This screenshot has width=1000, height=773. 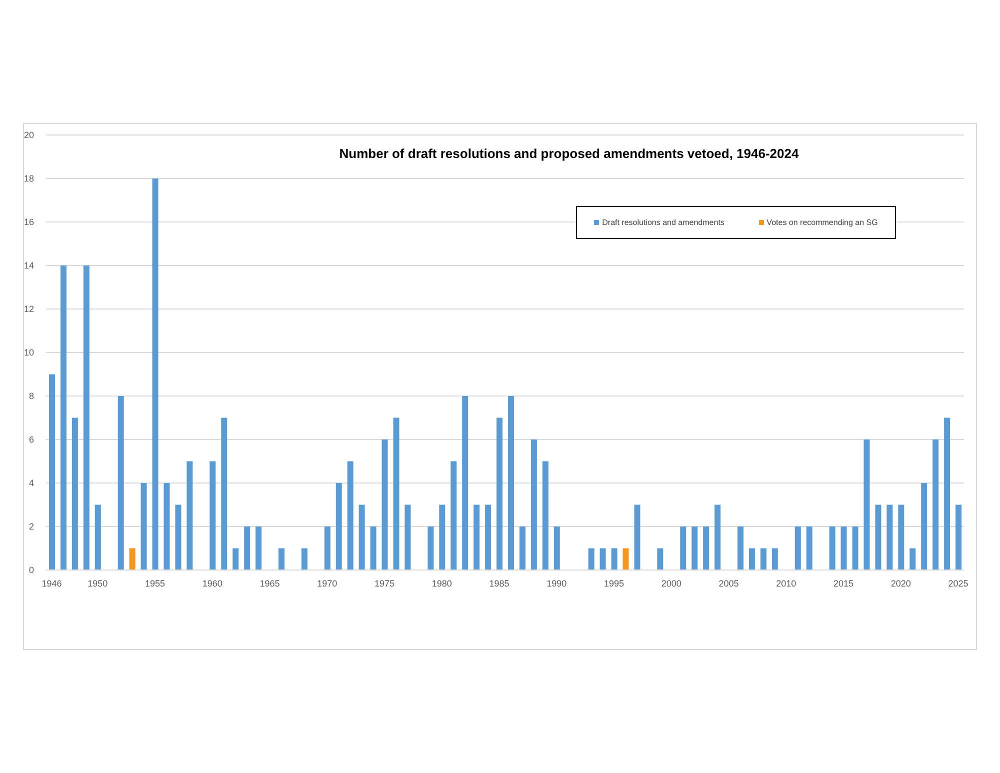 What do you see at coordinates (728, 583) in the screenshot?
I see `x-tick-label: 2005` at bounding box center [728, 583].